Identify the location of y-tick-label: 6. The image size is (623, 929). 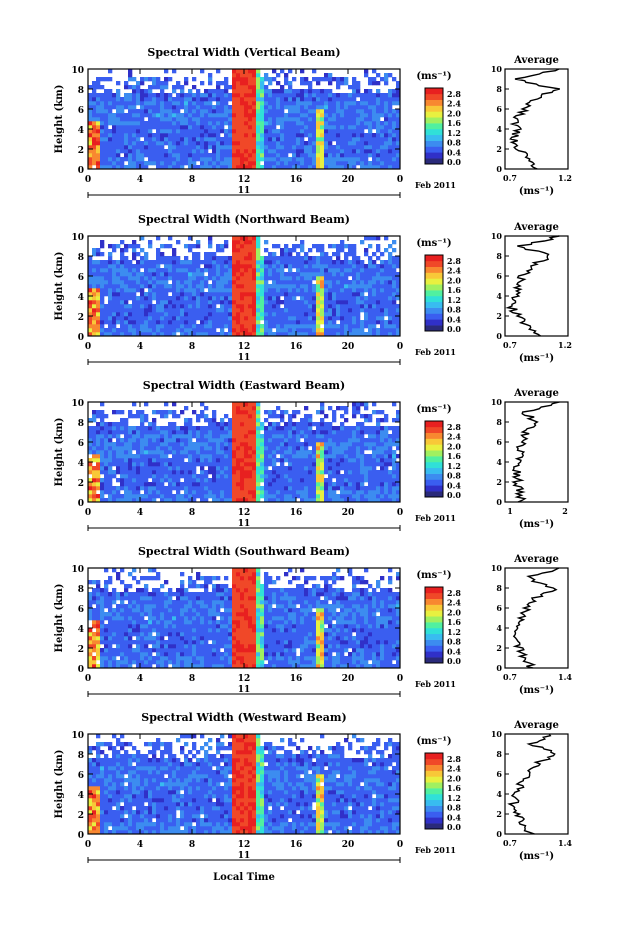
(81, 111).